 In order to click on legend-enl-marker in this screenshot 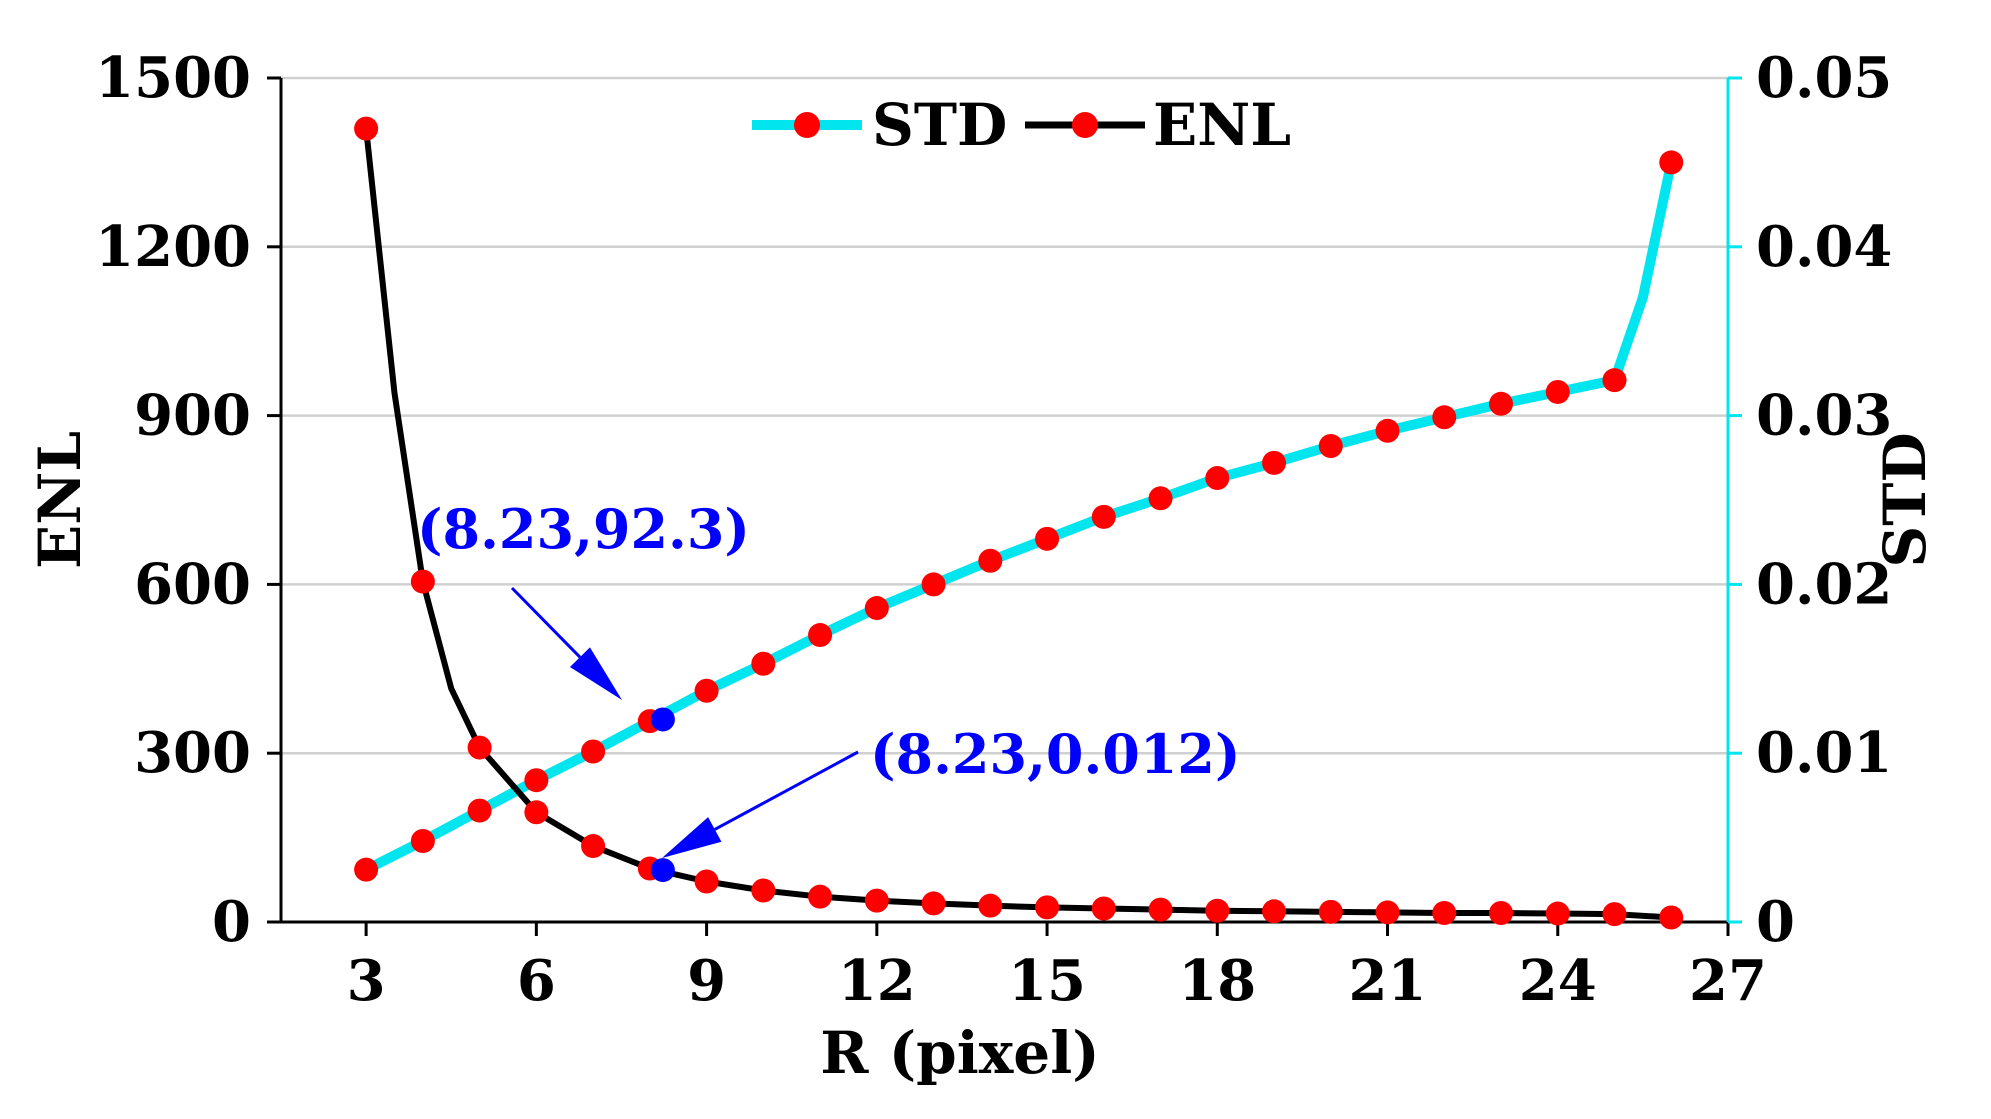, I will do `click(1085, 125)`.